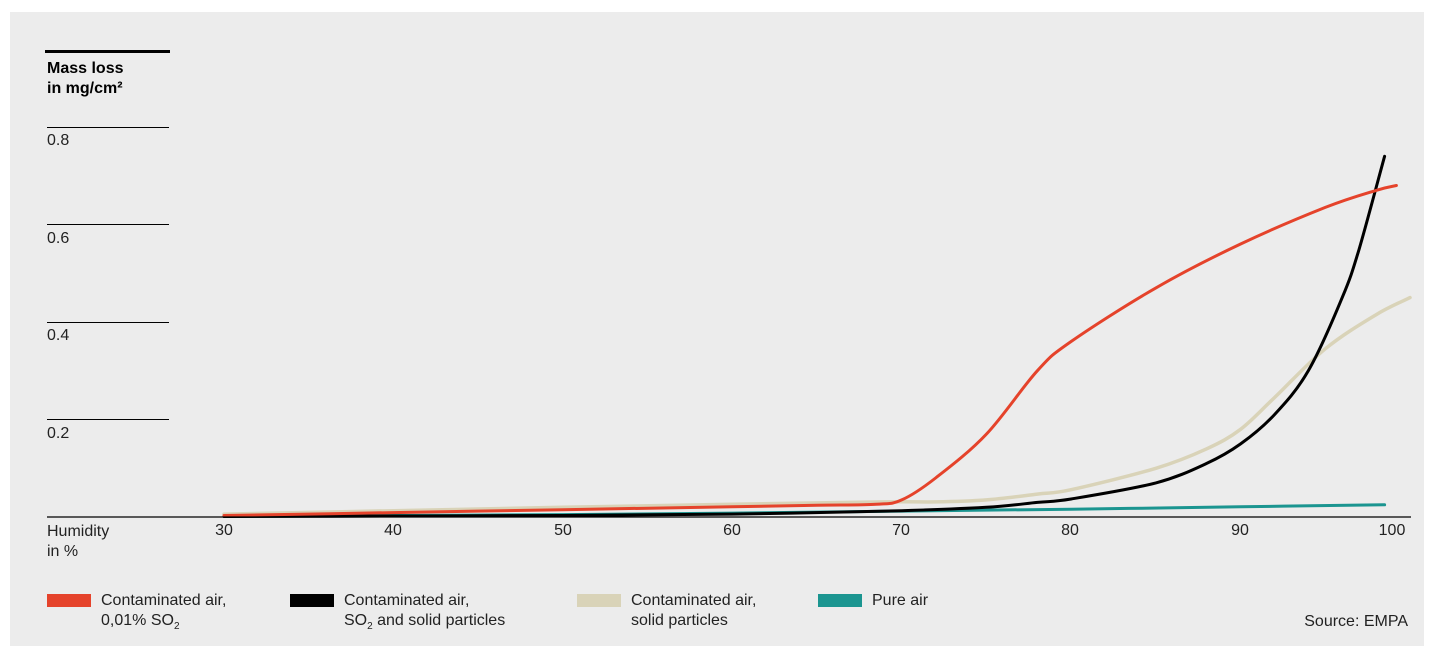 The image size is (1435, 657). I want to click on x-tick-label: 60, so click(732, 530).